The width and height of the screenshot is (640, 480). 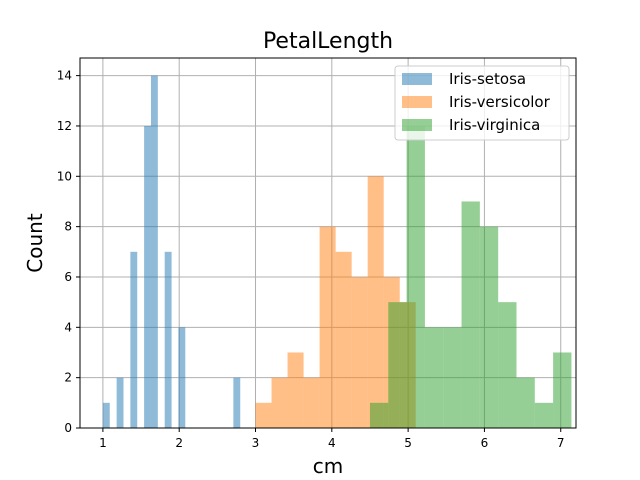 What do you see at coordinates (68, 327) in the screenshot?
I see `y-tick-label: 4` at bounding box center [68, 327].